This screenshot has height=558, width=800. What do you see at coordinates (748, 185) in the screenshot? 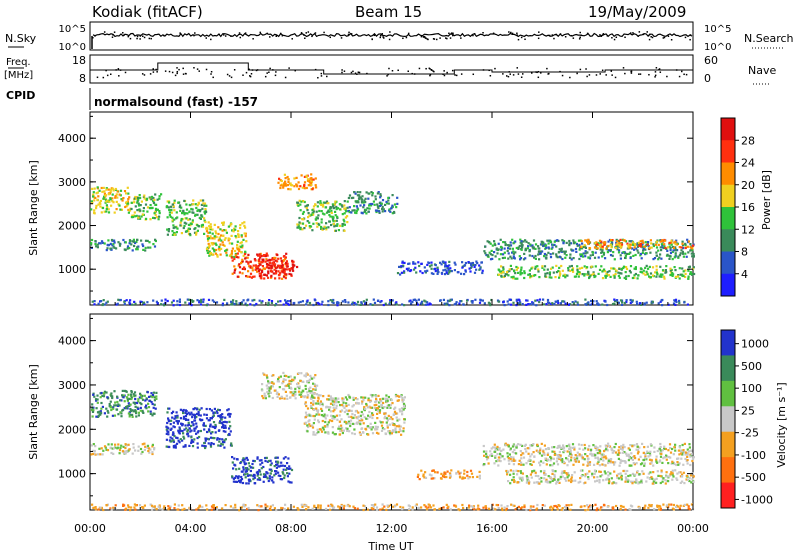
I see `colorbar-tick-label: 20` at bounding box center [748, 185].